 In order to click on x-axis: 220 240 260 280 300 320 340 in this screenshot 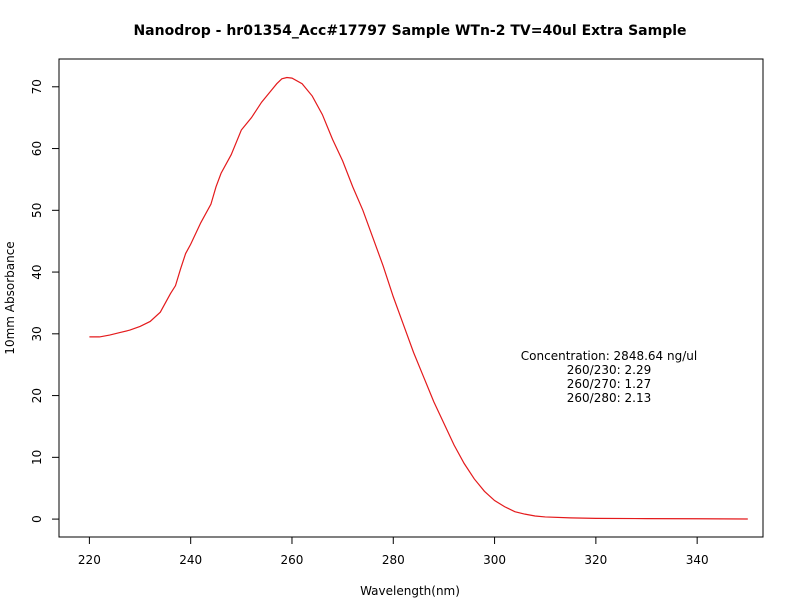, I will do `click(393, 552)`.